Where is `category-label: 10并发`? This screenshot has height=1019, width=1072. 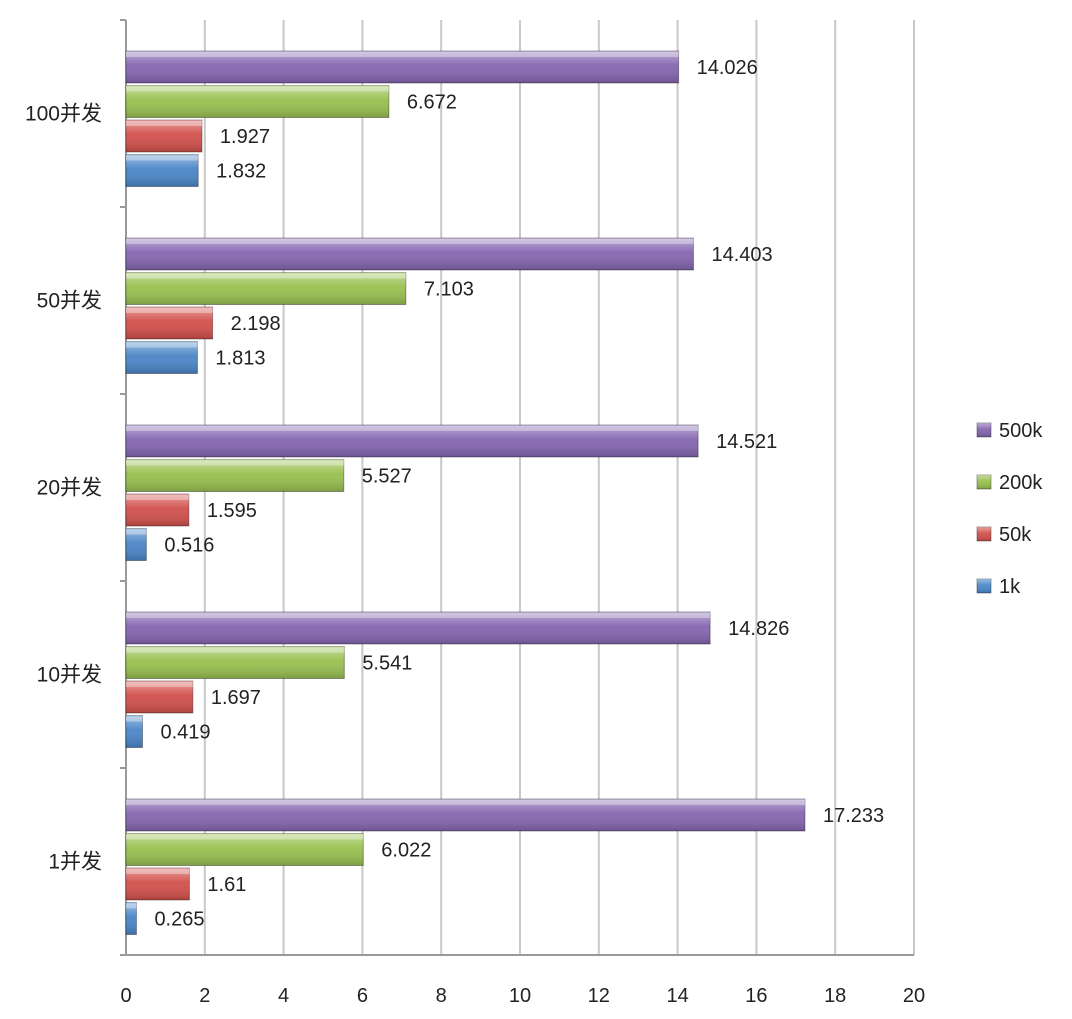 category-label: 10并发 is located at coordinates (69, 675).